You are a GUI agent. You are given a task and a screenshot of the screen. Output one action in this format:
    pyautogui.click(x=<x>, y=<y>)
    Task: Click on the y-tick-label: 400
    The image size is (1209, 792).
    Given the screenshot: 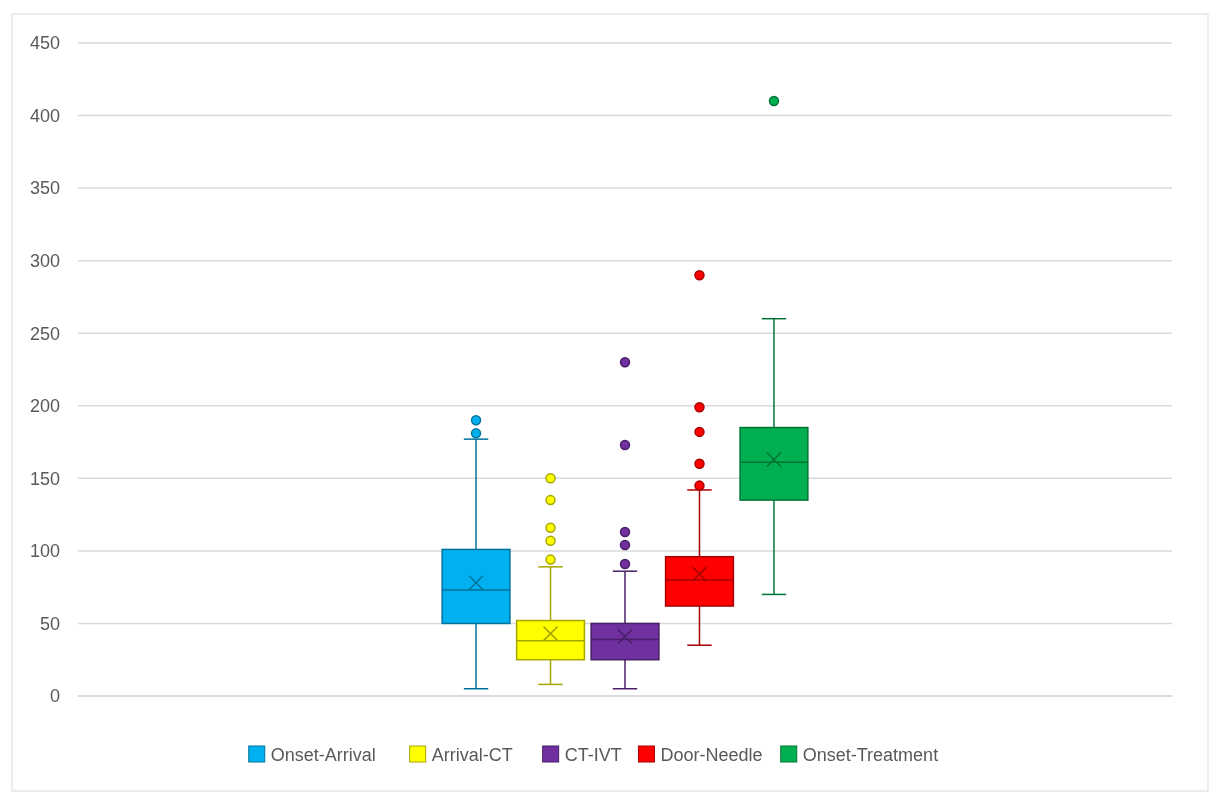 What is the action you would take?
    pyautogui.click(x=44, y=115)
    